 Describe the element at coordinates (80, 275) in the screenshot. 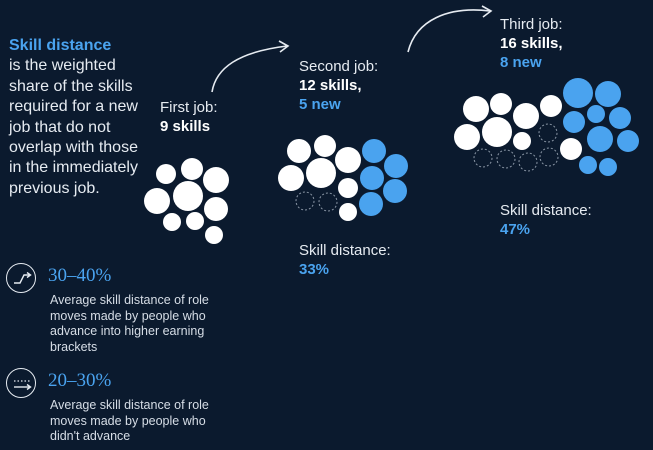

I see `stat-value-advancers: 30–40%` at that location.